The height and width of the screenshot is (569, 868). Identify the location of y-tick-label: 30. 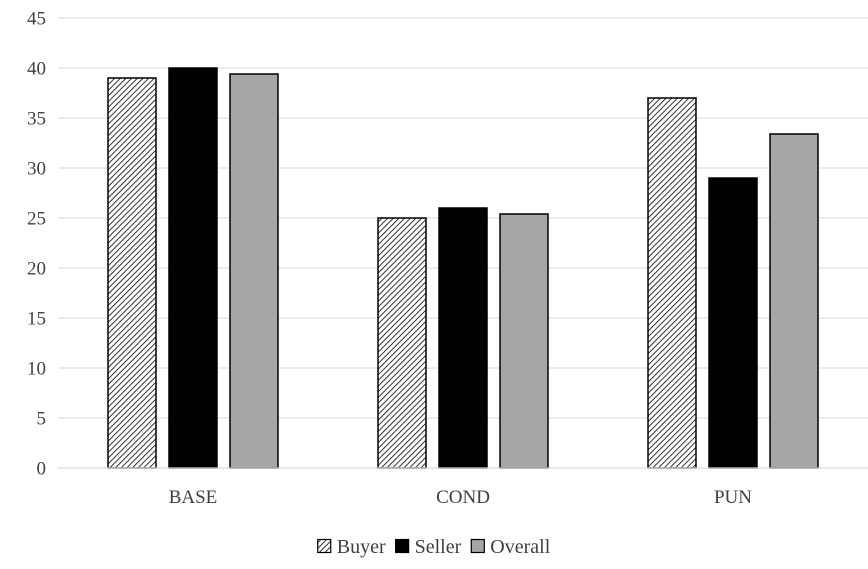
(36, 169).